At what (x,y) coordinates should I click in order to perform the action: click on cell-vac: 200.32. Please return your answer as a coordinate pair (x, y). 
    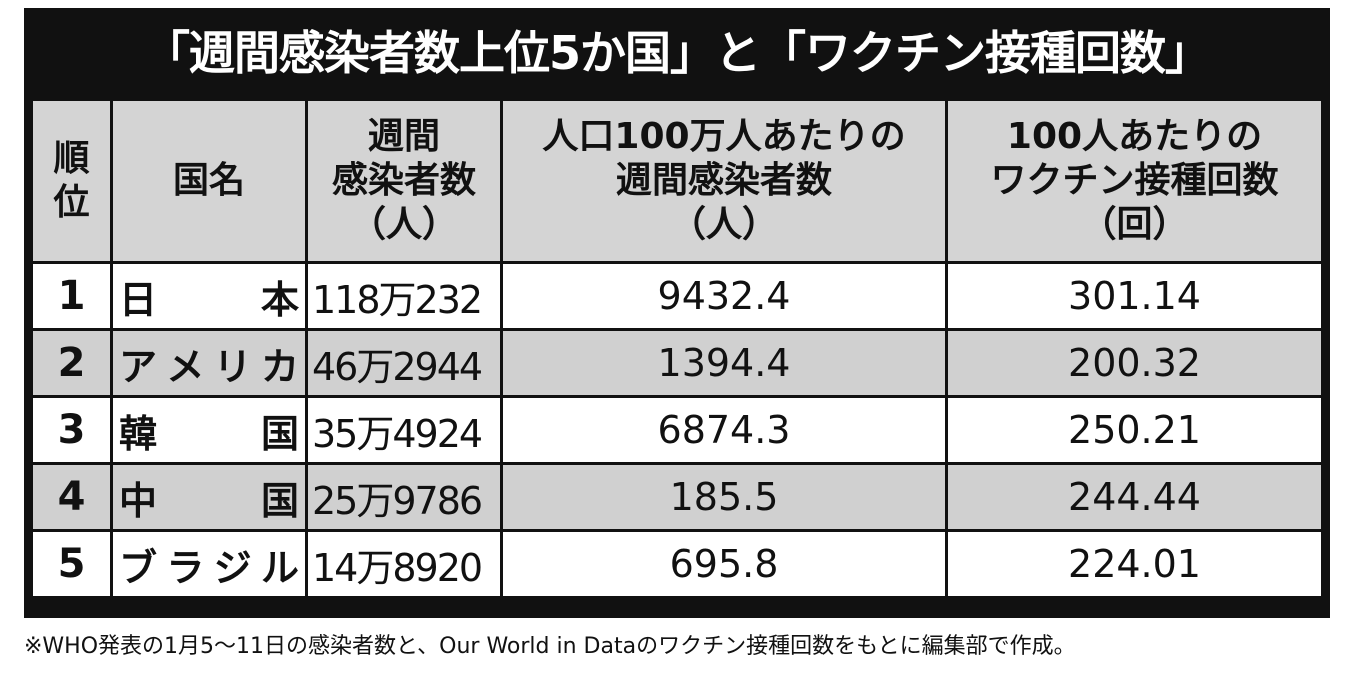
    Looking at the image, I should click on (1134, 363).